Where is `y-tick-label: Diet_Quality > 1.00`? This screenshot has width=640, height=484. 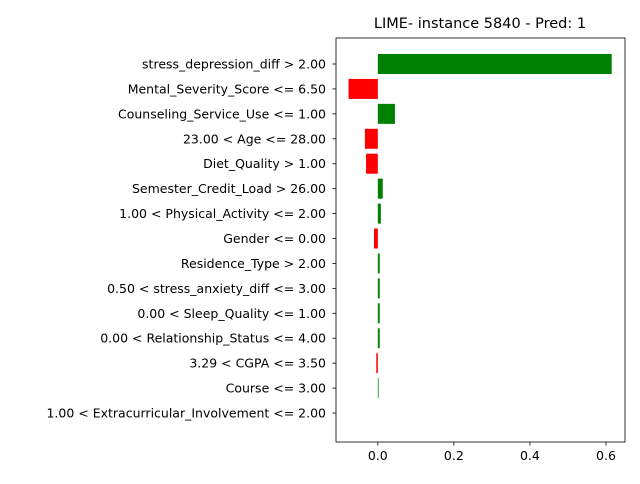 y-tick-label: Diet_Quality > 1.00 is located at coordinates (264, 163).